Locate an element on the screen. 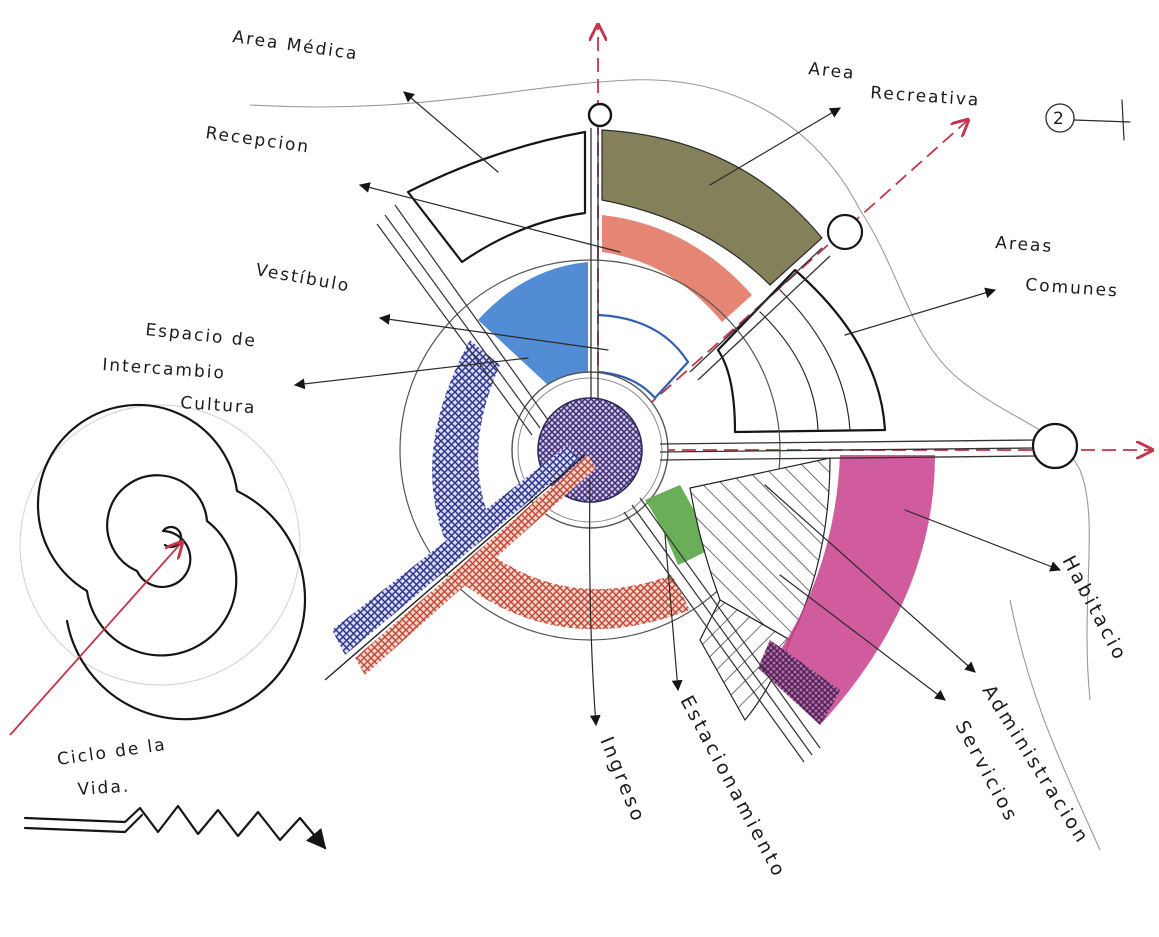 This screenshot has width=1159, height=937. spiral-ciclo-de-la-vida is located at coordinates (158, 569).